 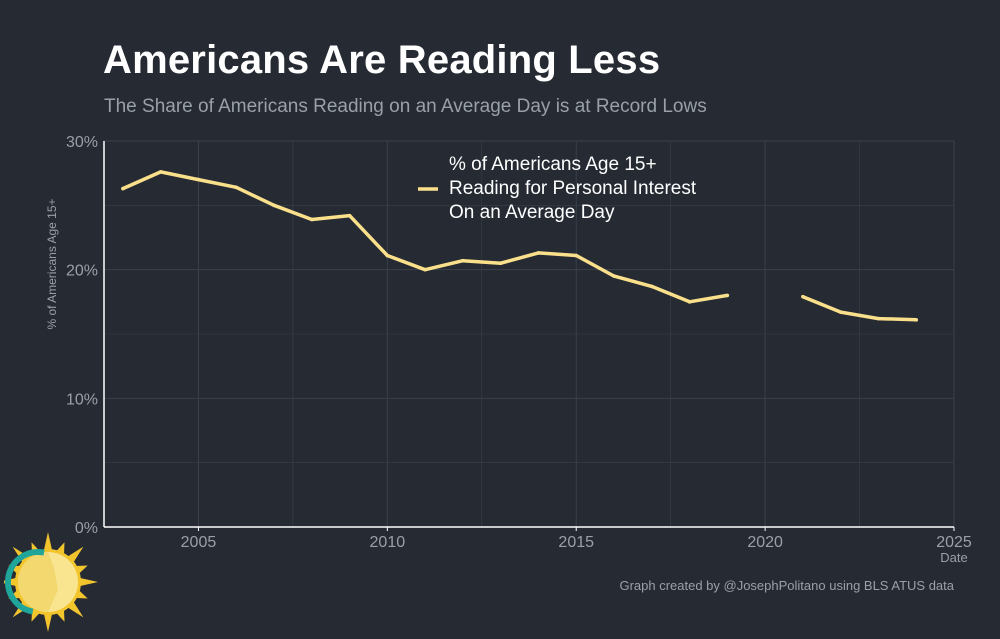 I want to click on x-tick-label: 2010, so click(x=388, y=542).